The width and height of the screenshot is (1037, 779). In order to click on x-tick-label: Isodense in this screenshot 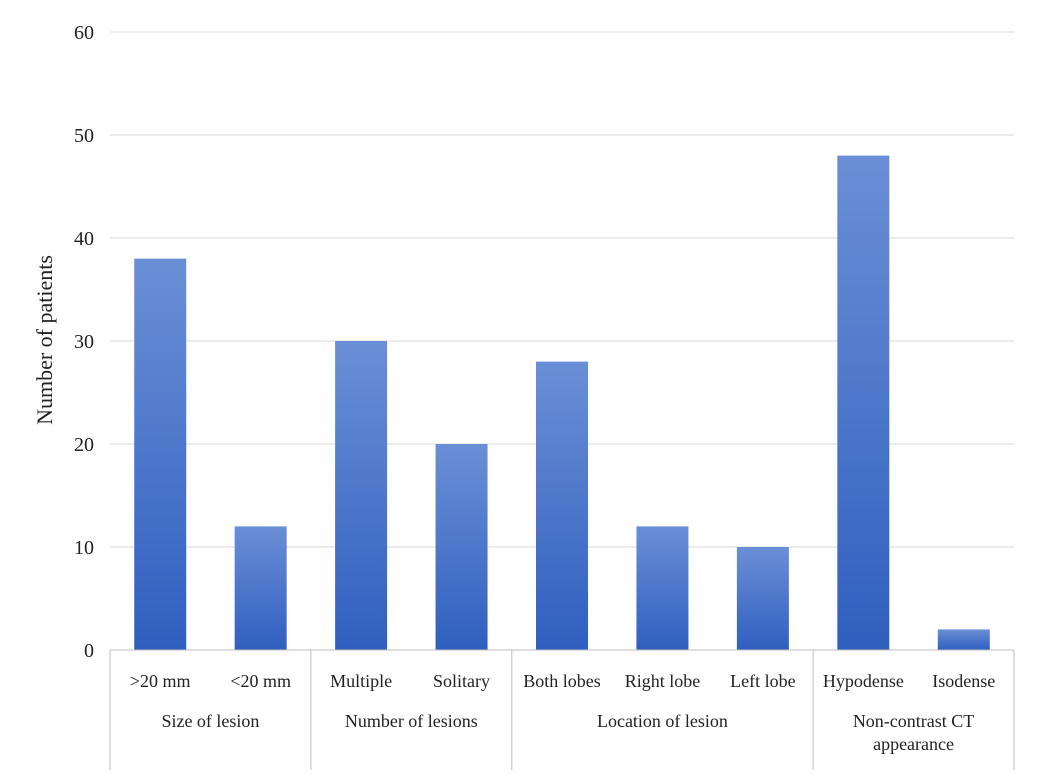, I will do `click(963, 681)`.